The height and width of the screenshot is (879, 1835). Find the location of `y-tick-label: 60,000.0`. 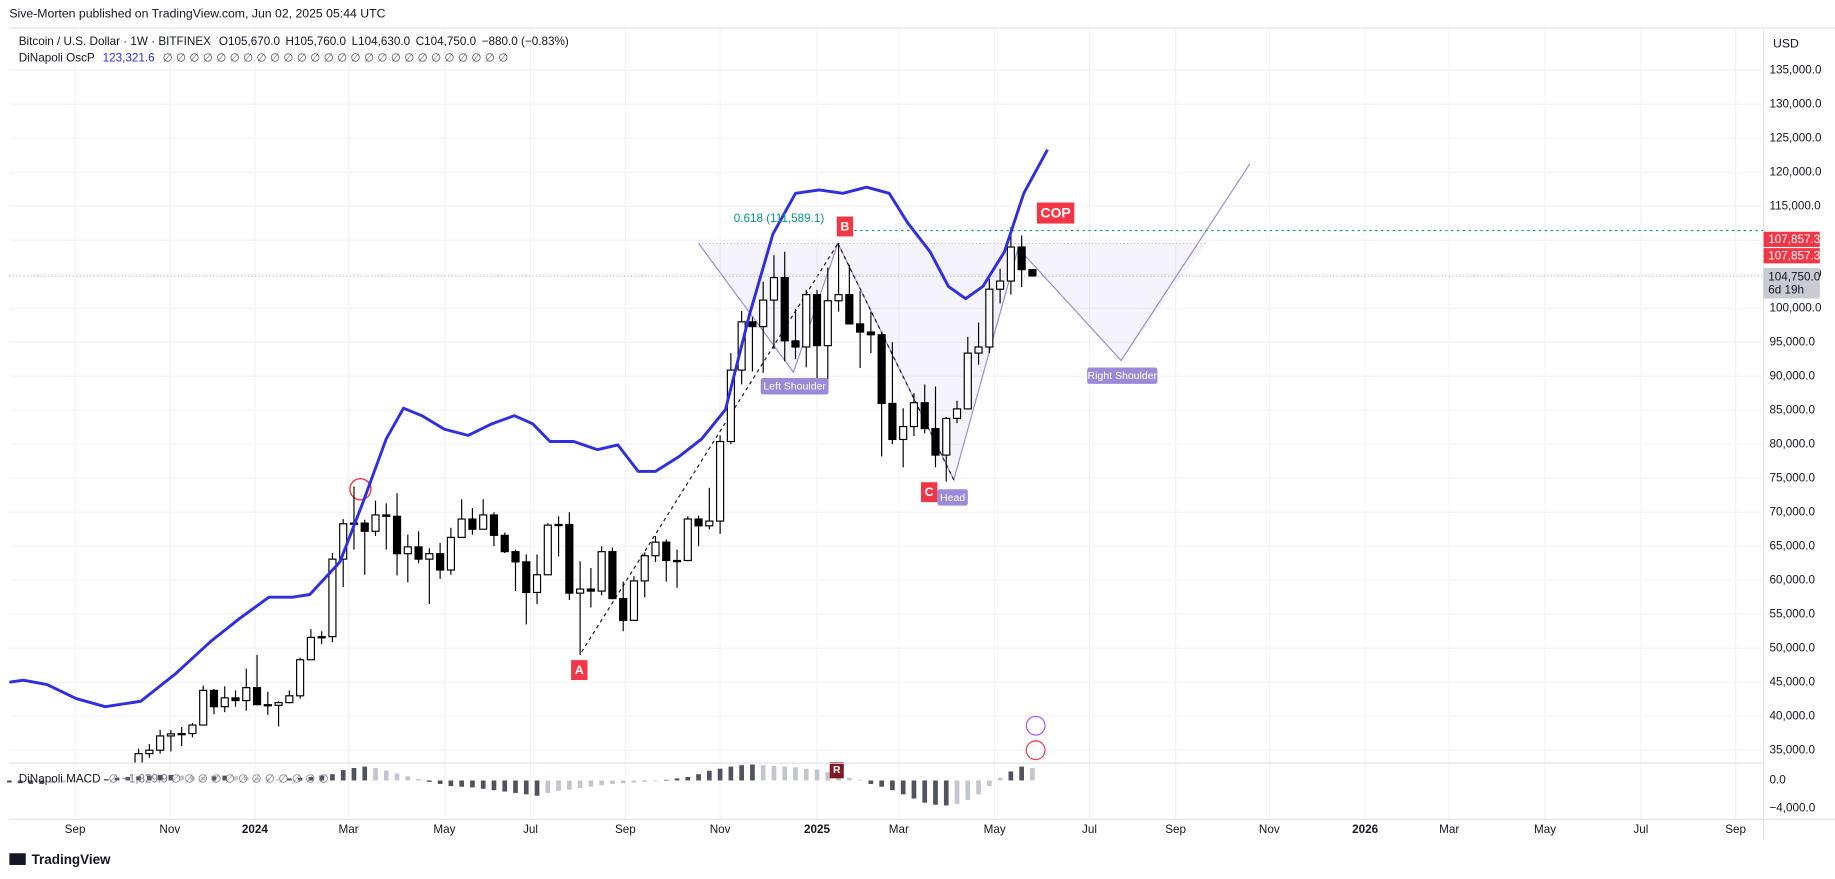

y-tick-label: 60,000.0 is located at coordinates (1792, 579).